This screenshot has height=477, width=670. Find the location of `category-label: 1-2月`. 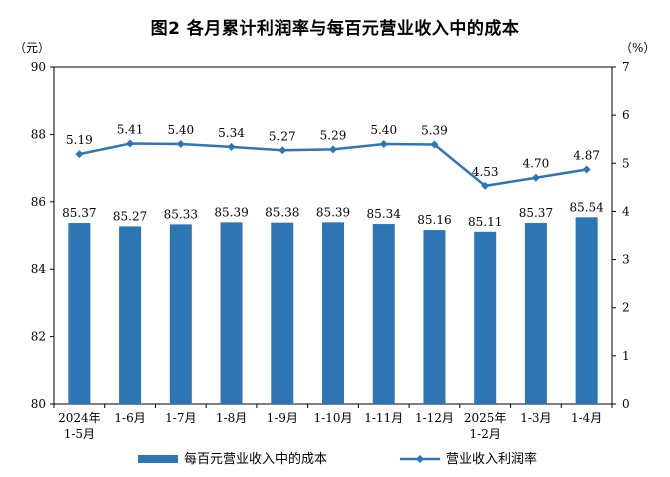

category-label: 1-2月 is located at coordinates (485, 434).